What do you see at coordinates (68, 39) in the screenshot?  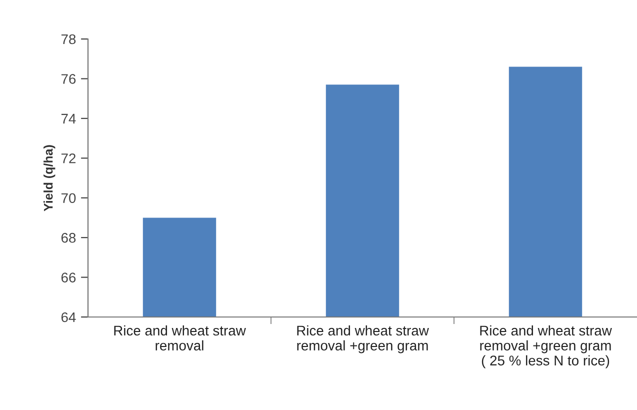 I see `y-tick-label: 78` at bounding box center [68, 39].